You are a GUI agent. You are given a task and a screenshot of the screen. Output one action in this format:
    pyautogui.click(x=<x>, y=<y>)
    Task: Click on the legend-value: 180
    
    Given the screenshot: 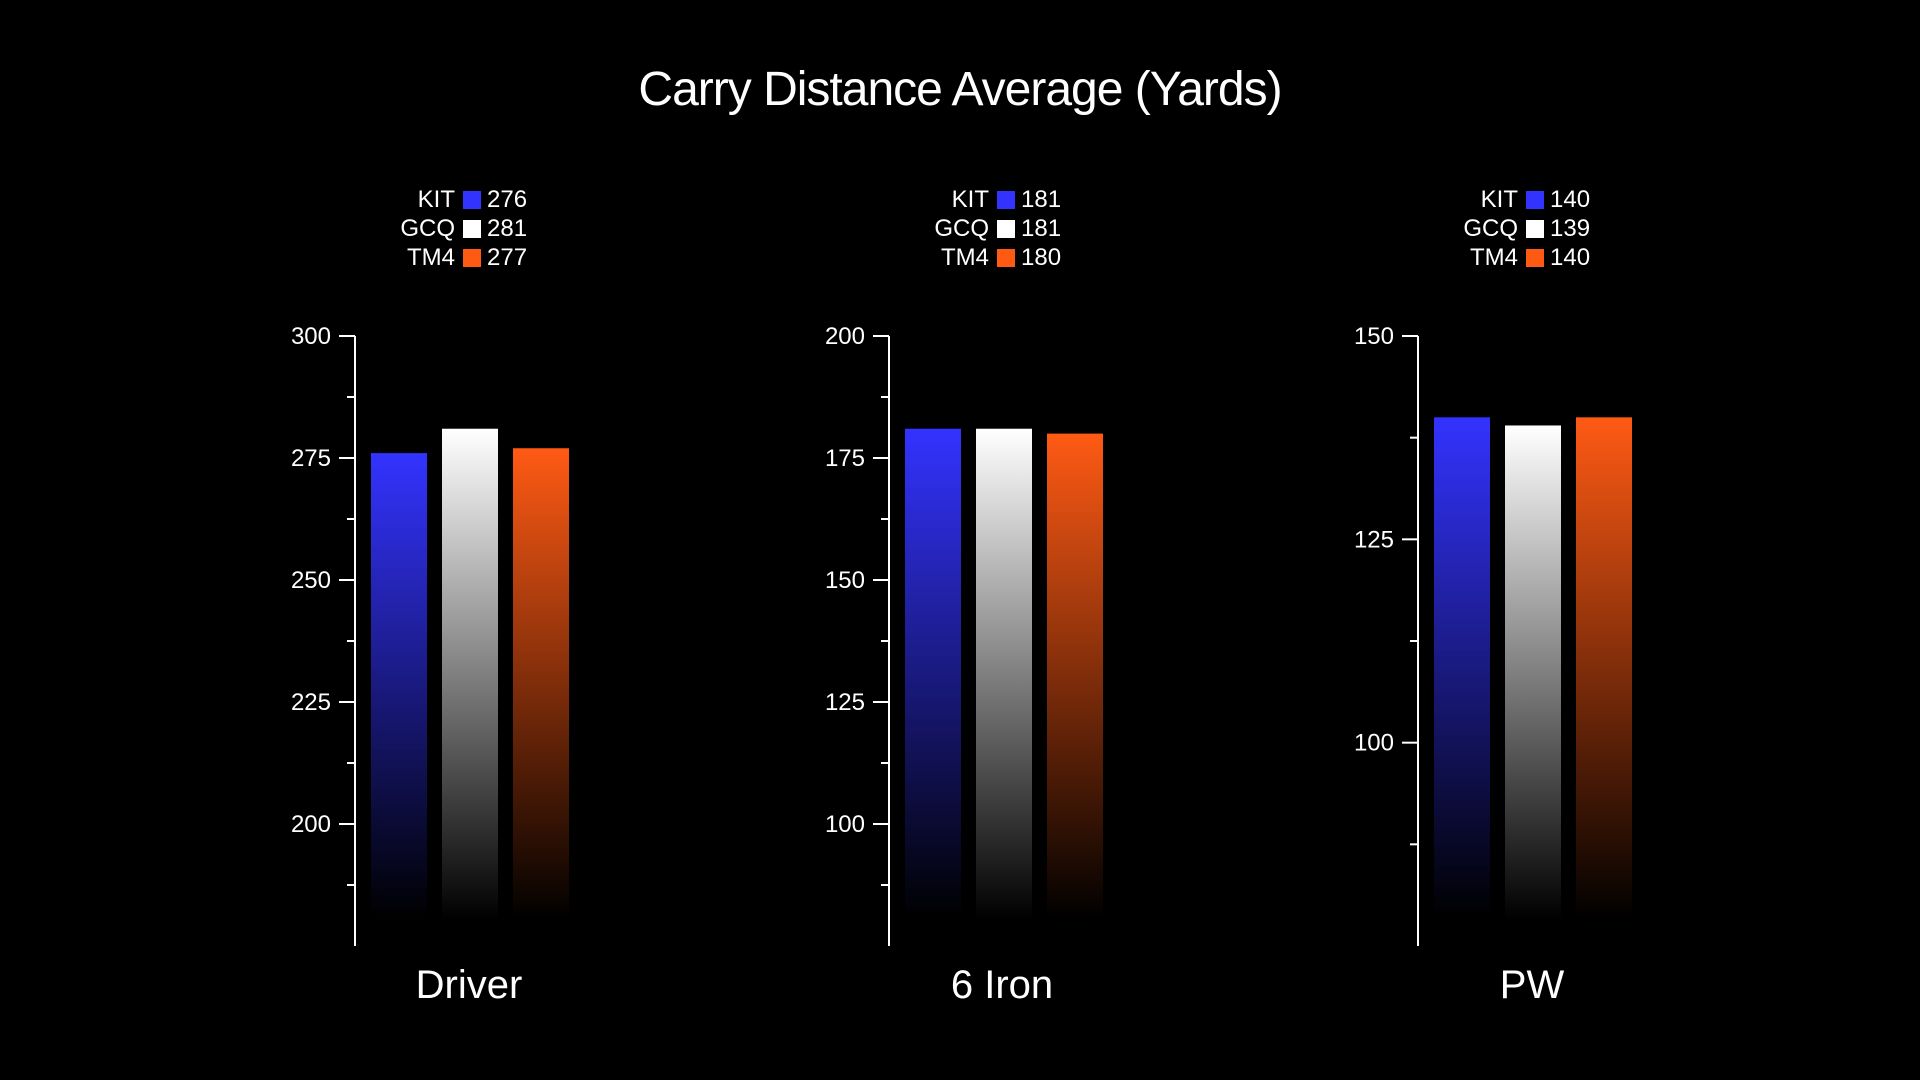 What is the action you would take?
    pyautogui.click(x=1041, y=257)
    